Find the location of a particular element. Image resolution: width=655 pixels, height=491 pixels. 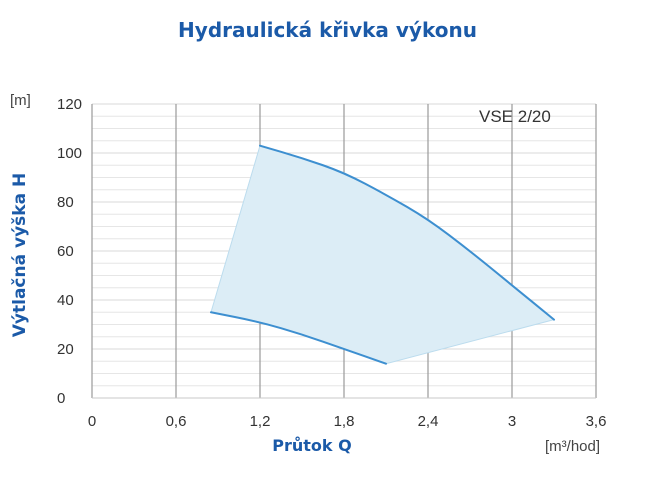

y-tick-label: 40 is located at coordinates (65, 300).